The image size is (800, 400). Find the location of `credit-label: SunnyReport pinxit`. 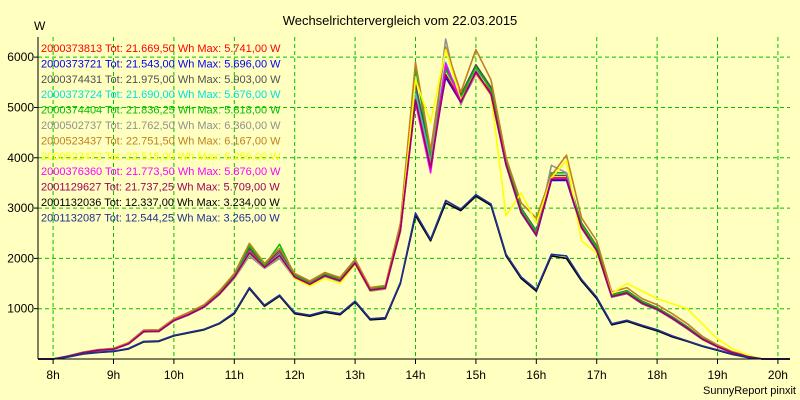

credit-label: SunnyReport pinxit is located at coordinates (749, 391).